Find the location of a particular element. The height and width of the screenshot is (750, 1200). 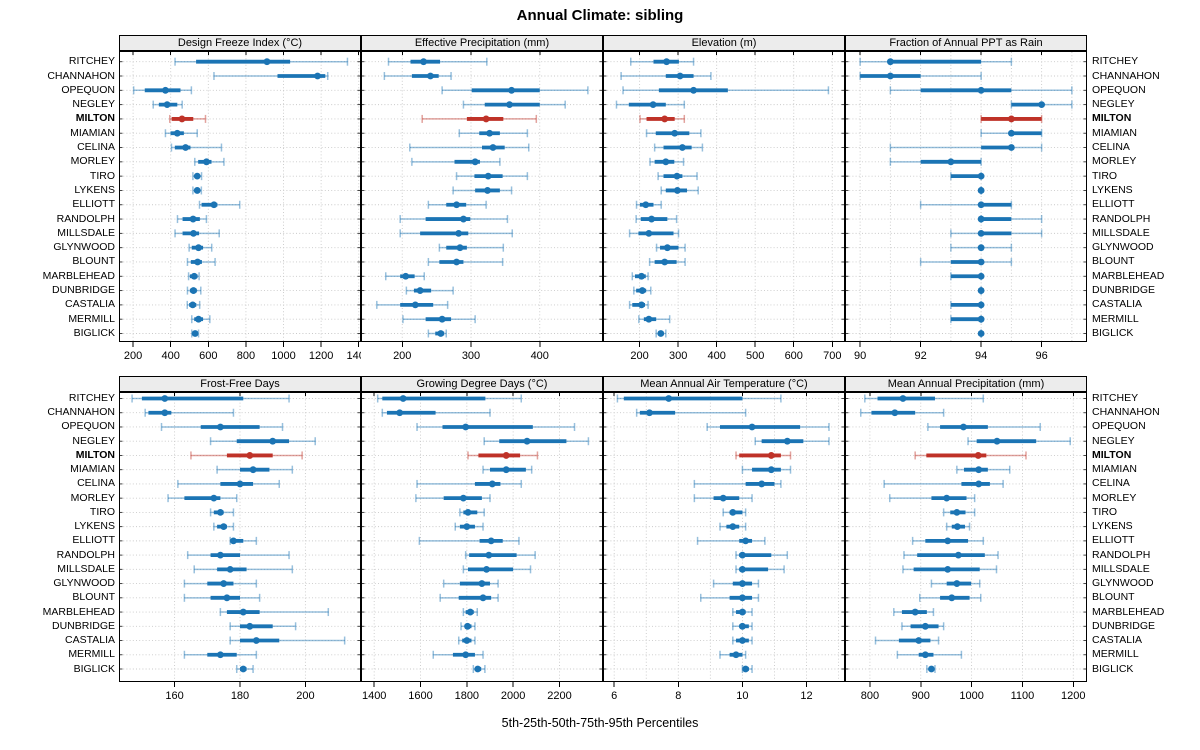

site-label-randolph: RANDOLPH is located at coordinates (85, 218).